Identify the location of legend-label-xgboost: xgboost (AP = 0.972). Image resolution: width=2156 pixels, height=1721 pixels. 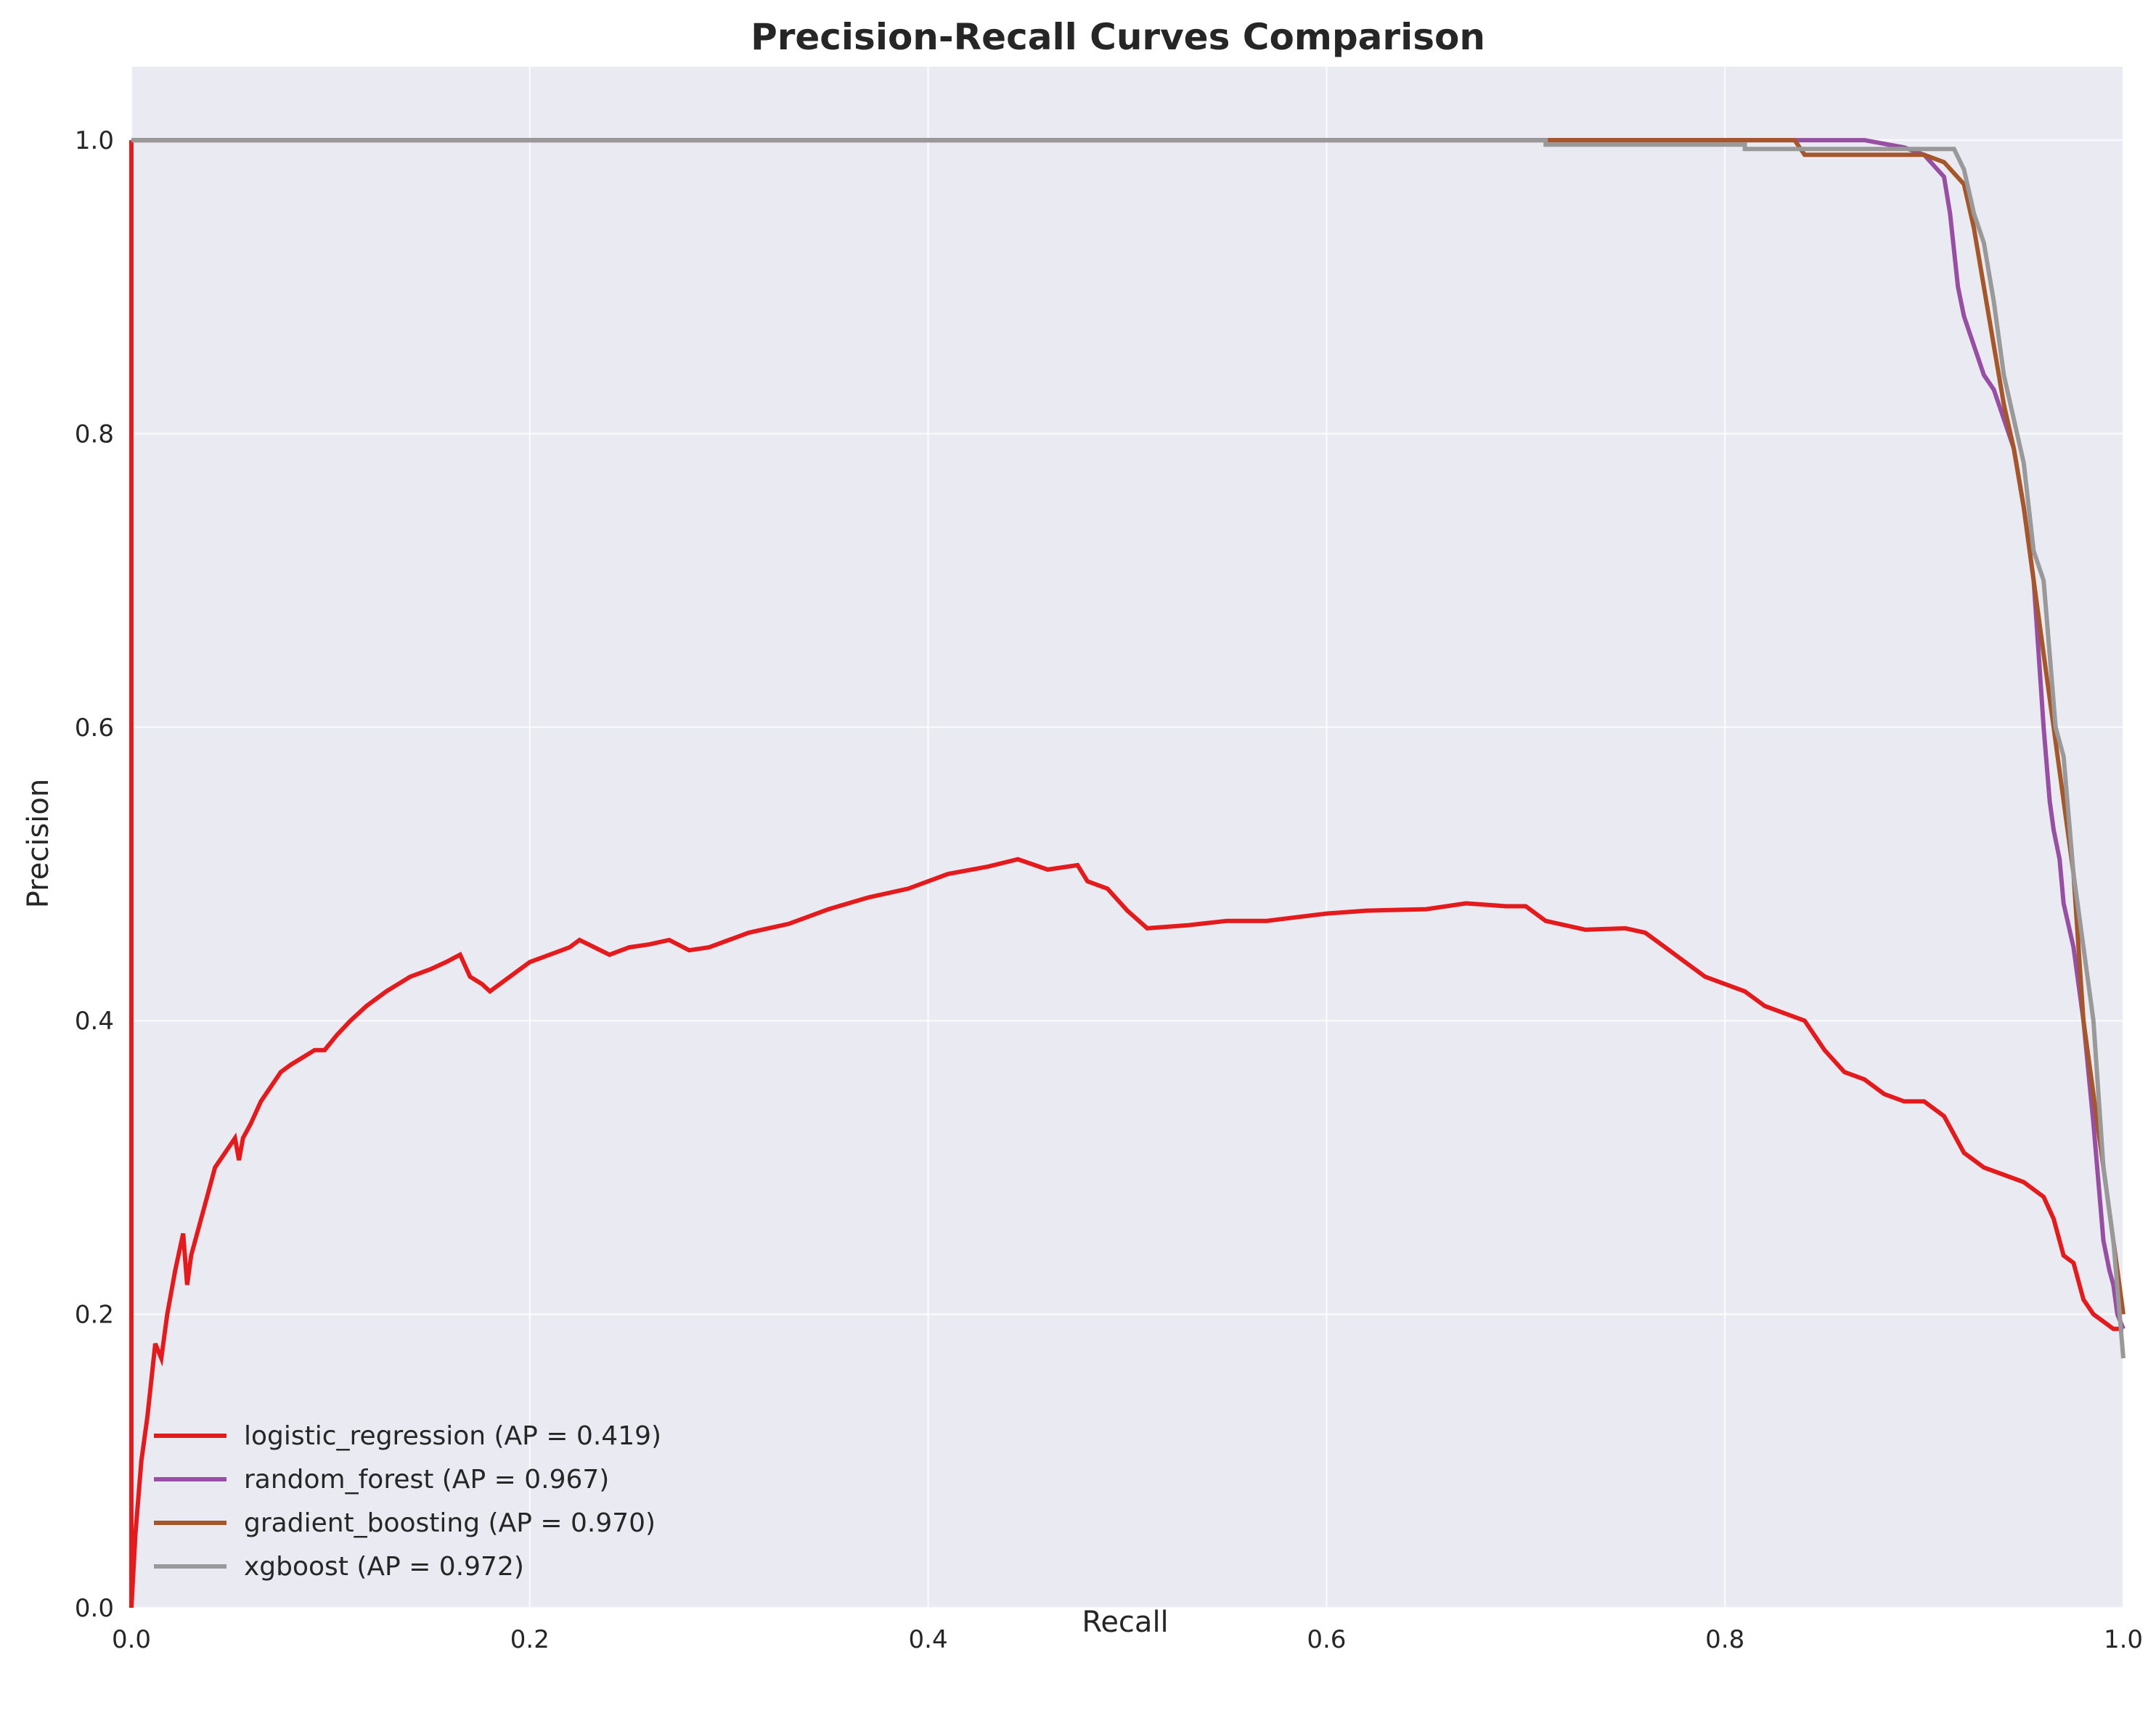
(384, 1567).